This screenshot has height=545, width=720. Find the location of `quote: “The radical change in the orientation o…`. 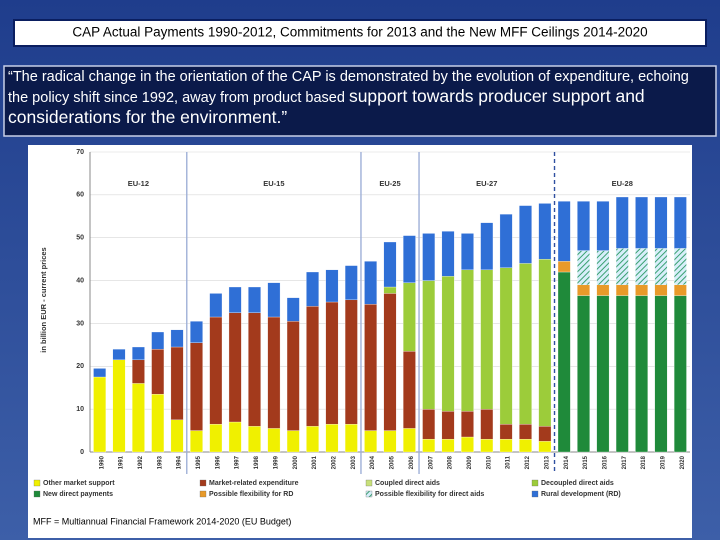

quote: “The radical change in the orientation o… is located at coordinates (348, 98).